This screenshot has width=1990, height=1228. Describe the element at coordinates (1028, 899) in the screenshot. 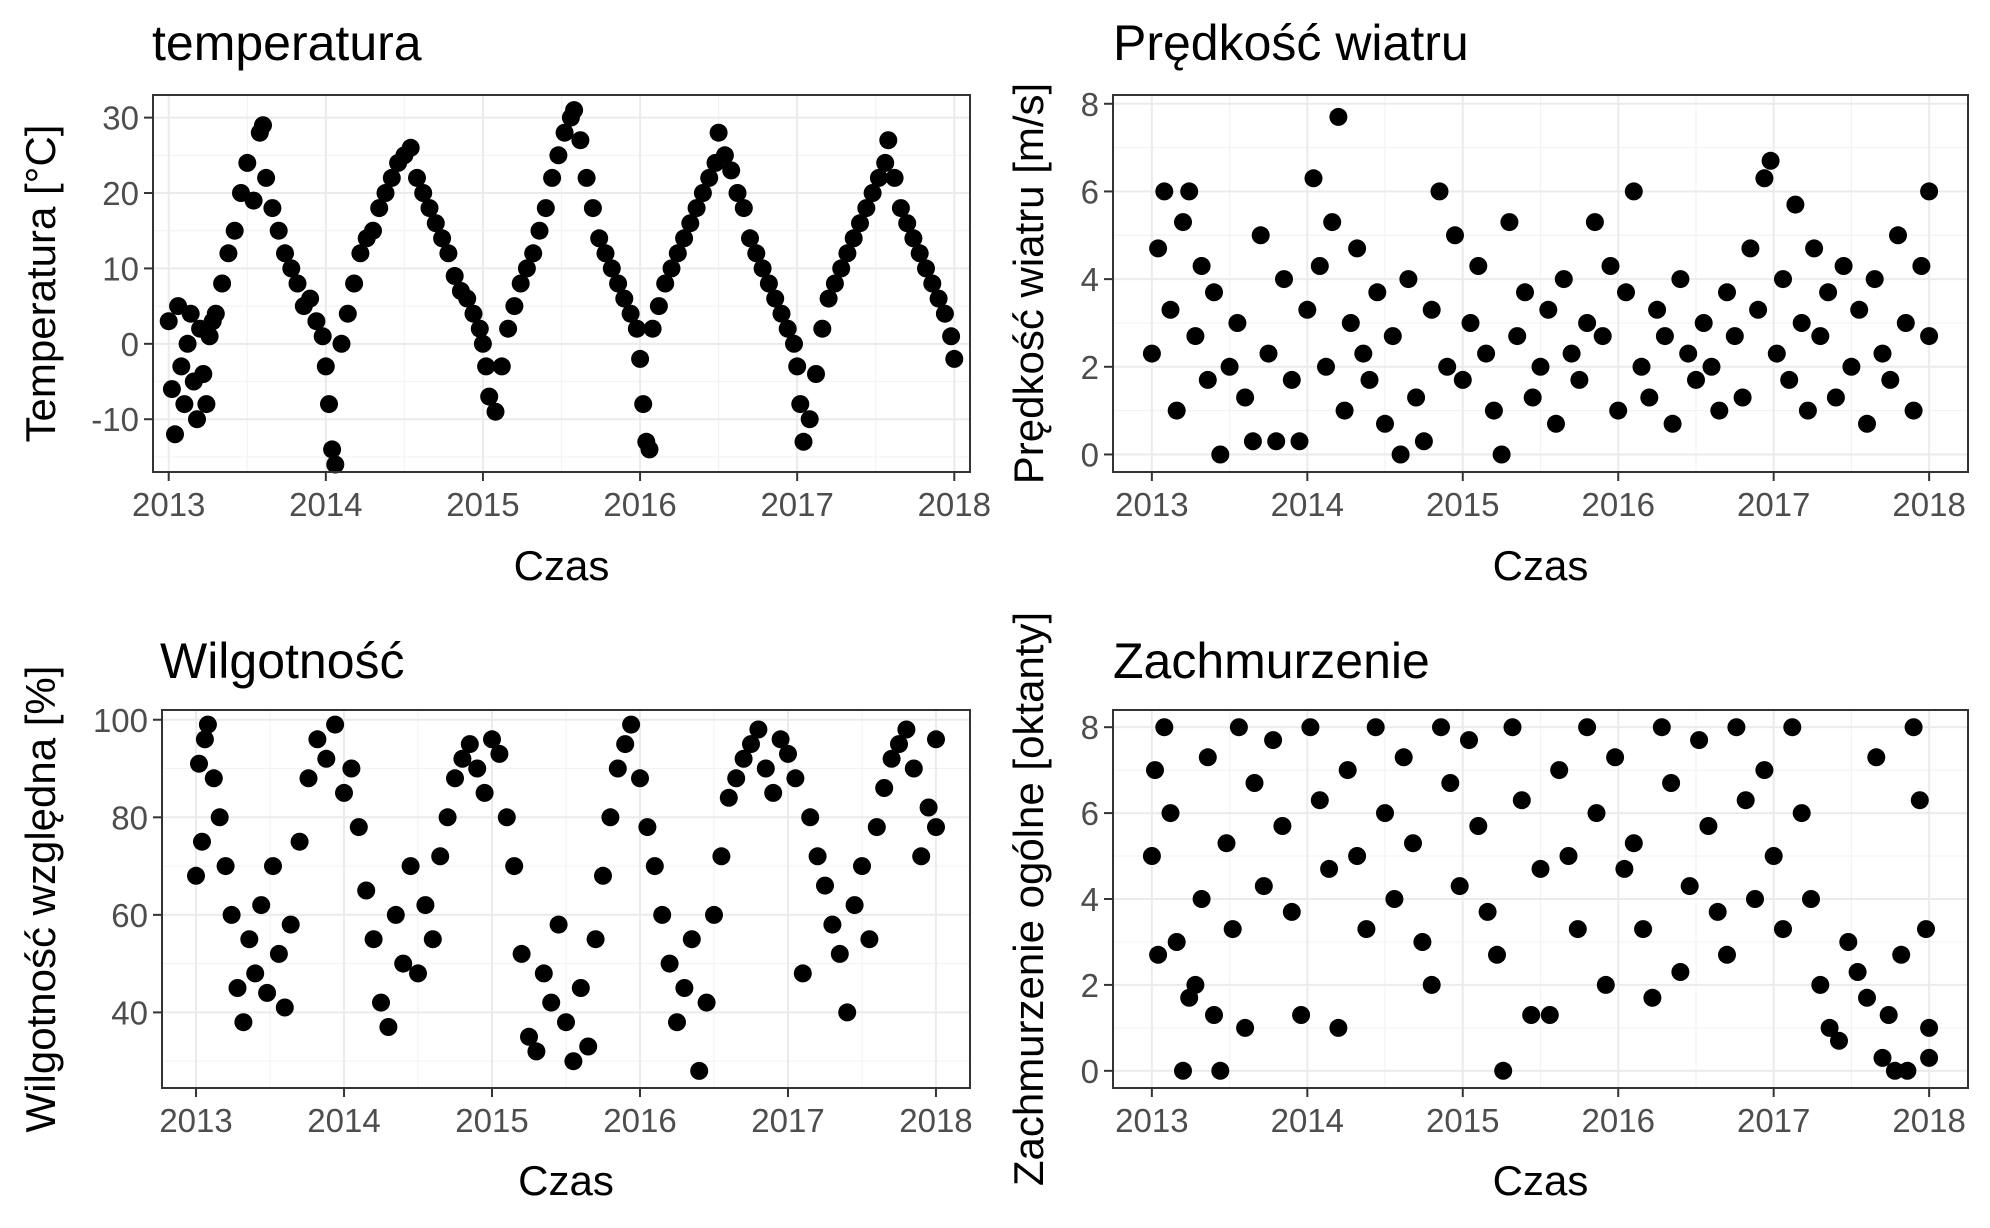

I see `cloud-cover-y-axis-label: Zachmurzenie ogólne [oktanty]` at that location.